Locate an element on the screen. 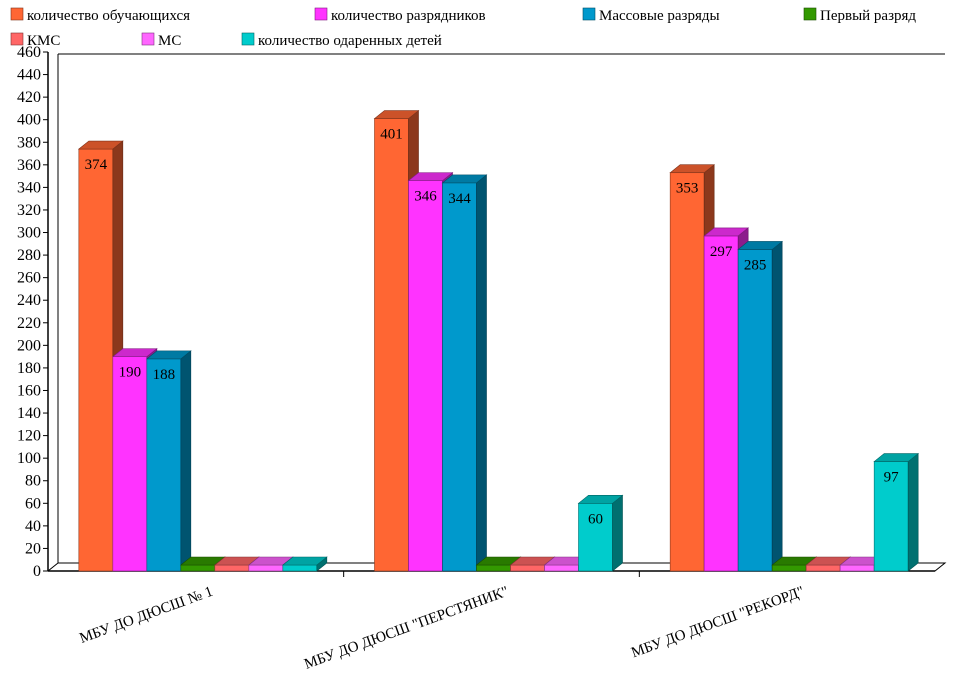  y-tick-label: 120 is located at coordinates (29, 436).